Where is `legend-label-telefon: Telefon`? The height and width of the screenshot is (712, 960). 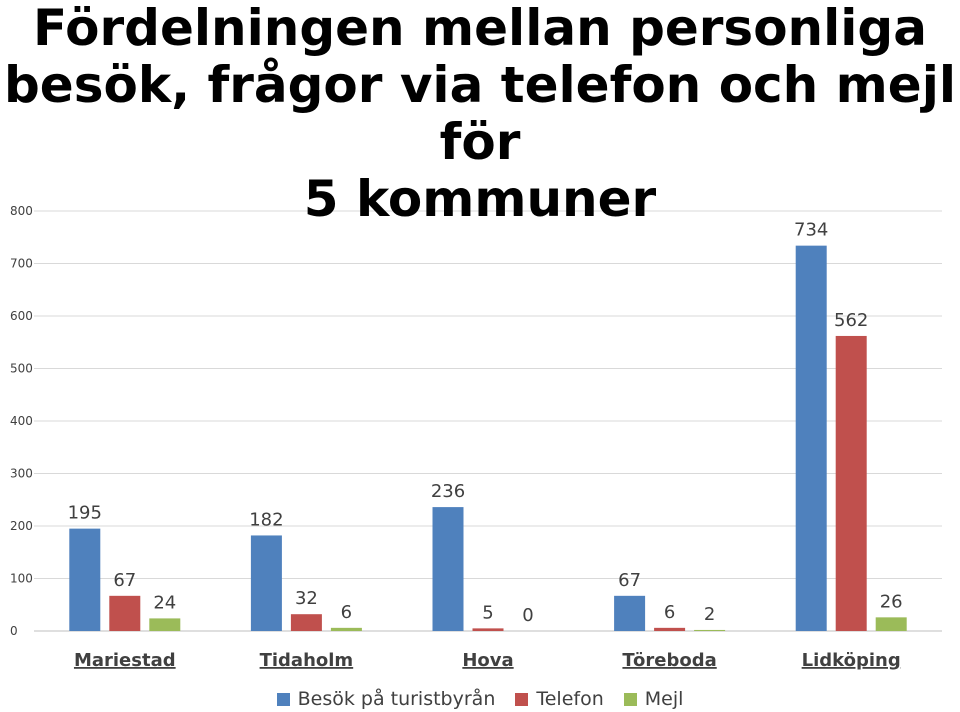 legend-label-telefon: Telefon is located at coordinates (570, 699).